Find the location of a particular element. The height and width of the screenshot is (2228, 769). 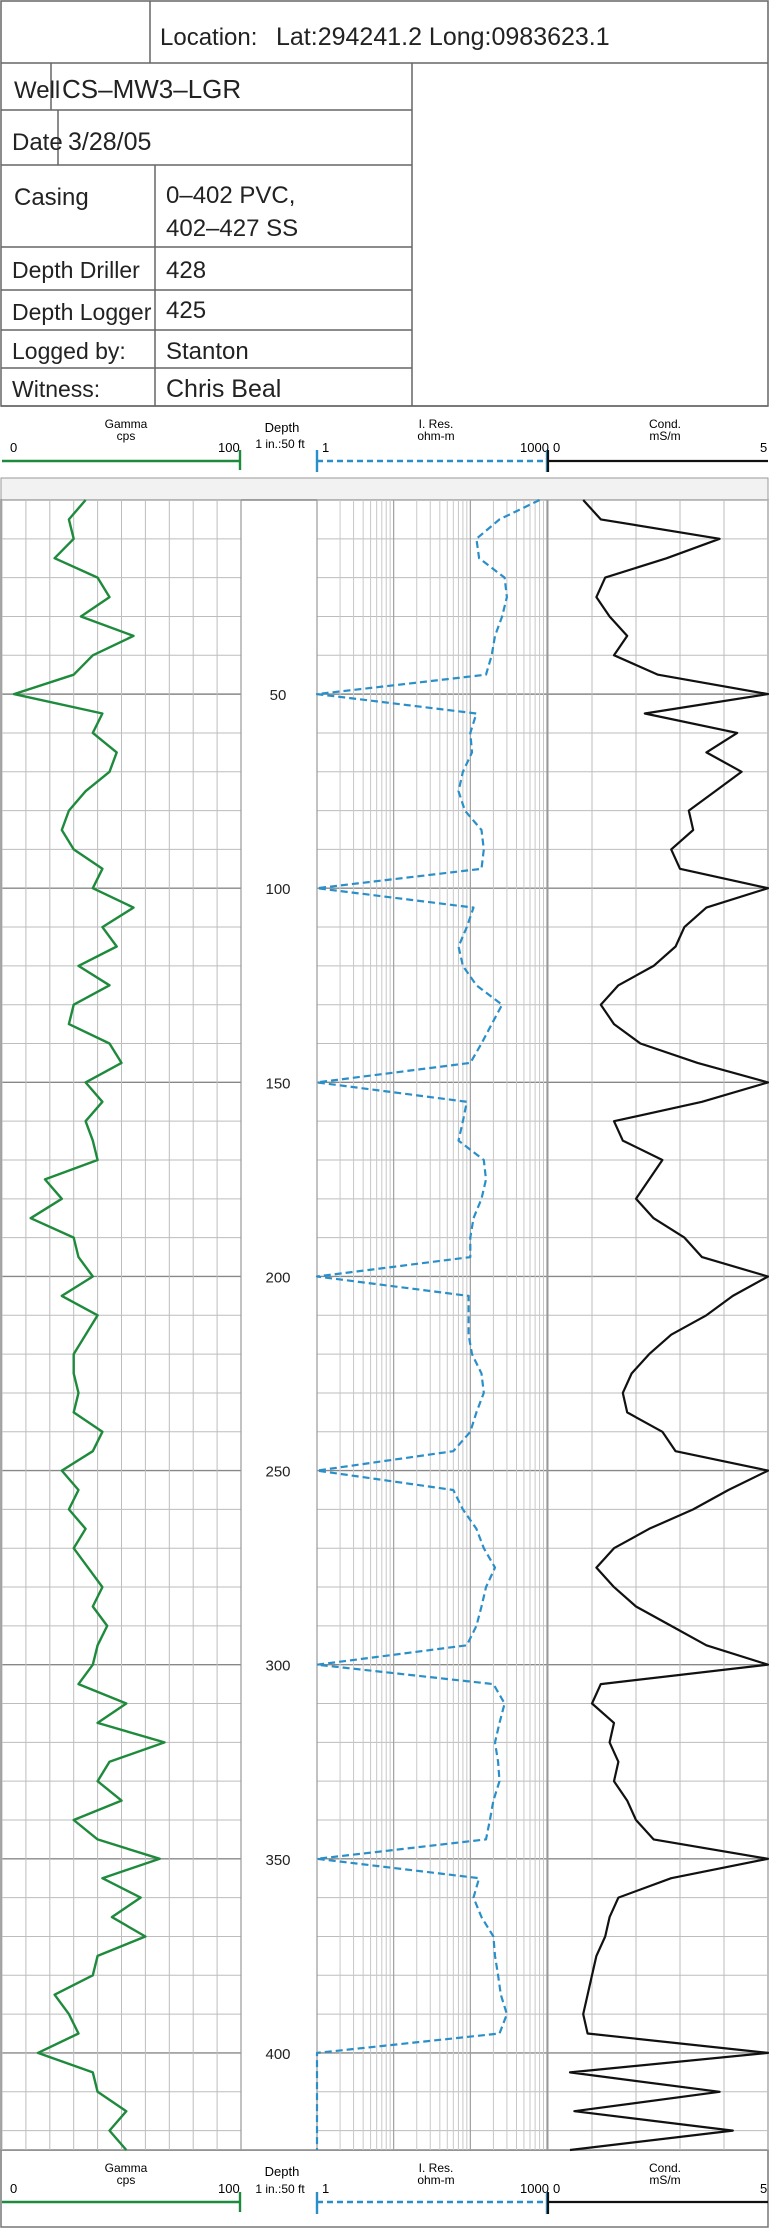

well-label: Well is located at coordinates (37, 90).